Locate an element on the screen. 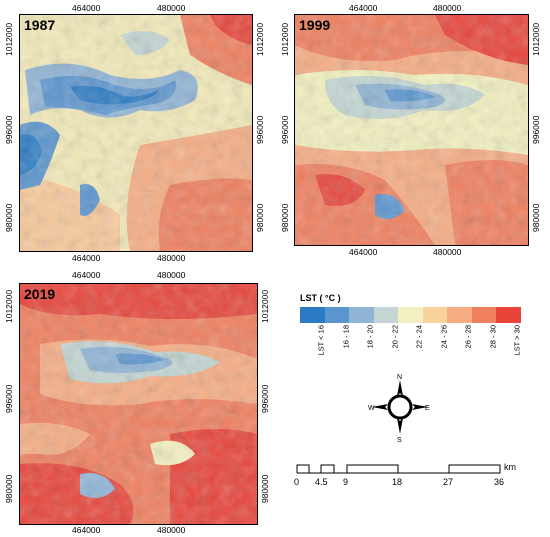 This screenshot has width=550, height=537. scale-label: 27 is located at coordinates (448, 482).